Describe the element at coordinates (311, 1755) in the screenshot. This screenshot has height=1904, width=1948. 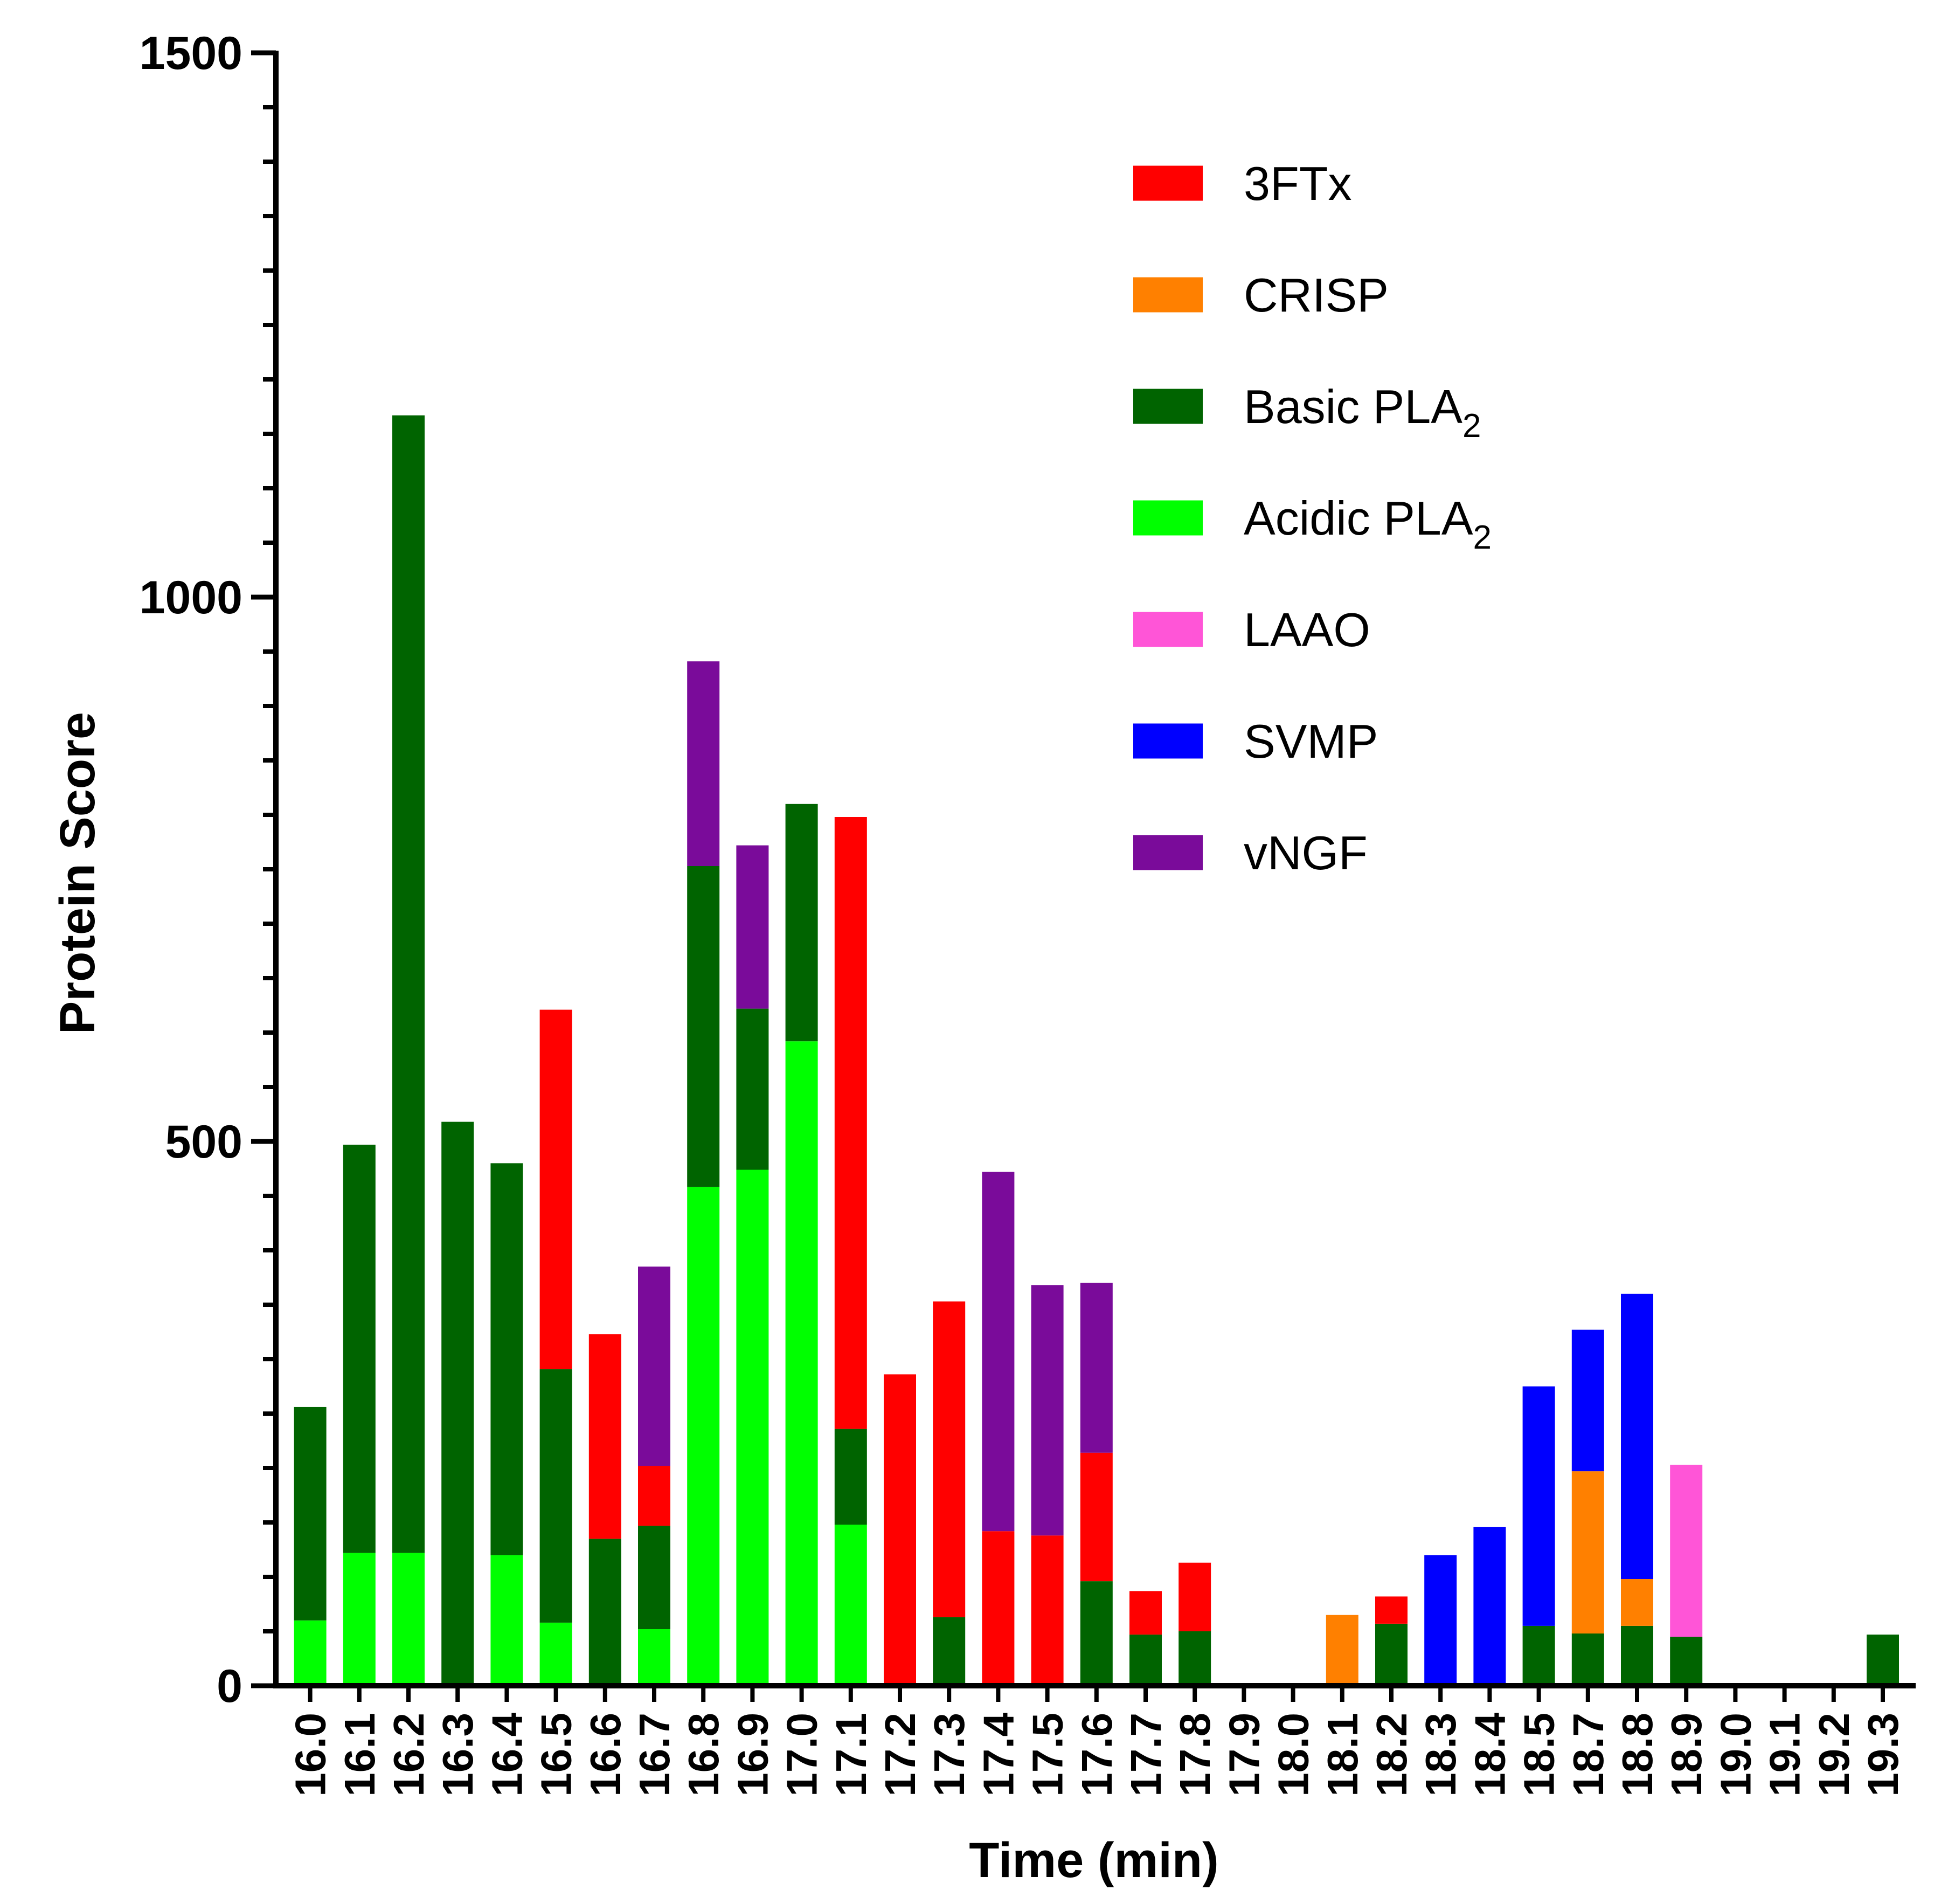
I see `x-tick-label: 16.0` at that location.